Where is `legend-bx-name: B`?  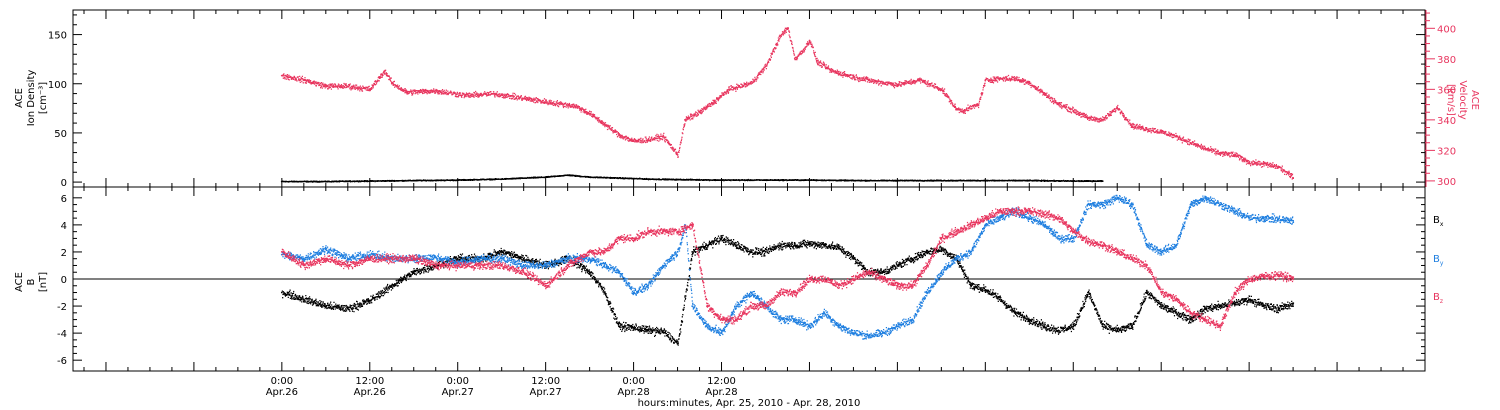 legend-bx-name: B is located at coordinates (1436, 220).